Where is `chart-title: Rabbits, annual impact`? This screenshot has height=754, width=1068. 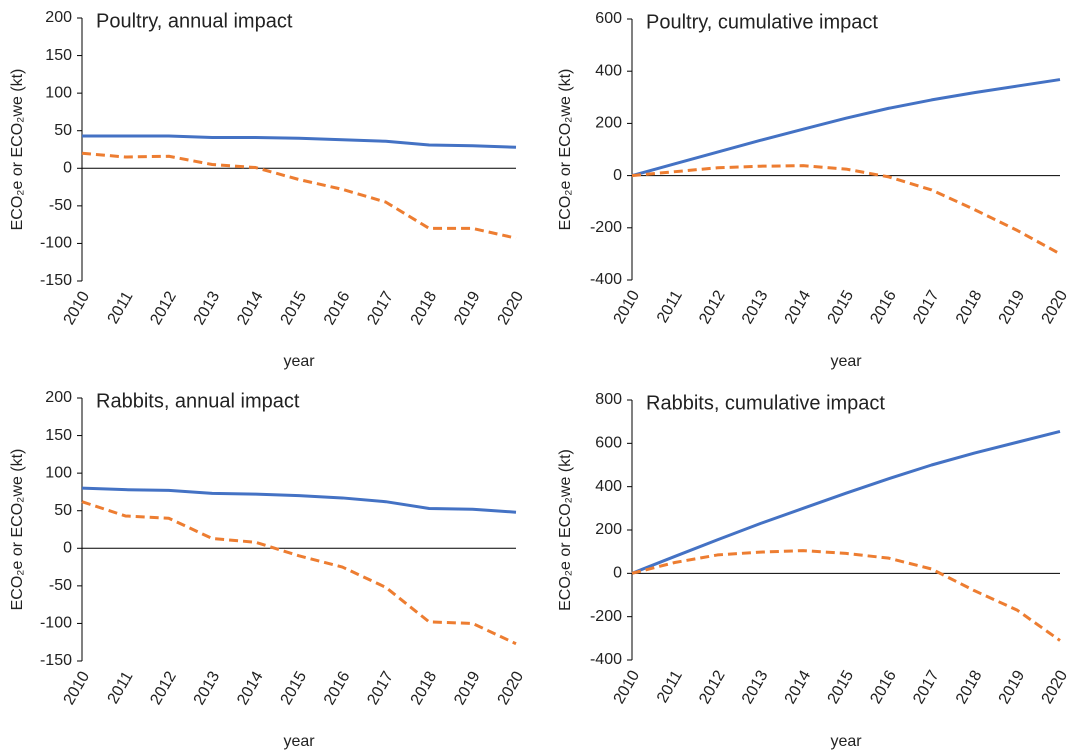
chart-title: Rabbits, annual impact is located at coordinates (198, 401).